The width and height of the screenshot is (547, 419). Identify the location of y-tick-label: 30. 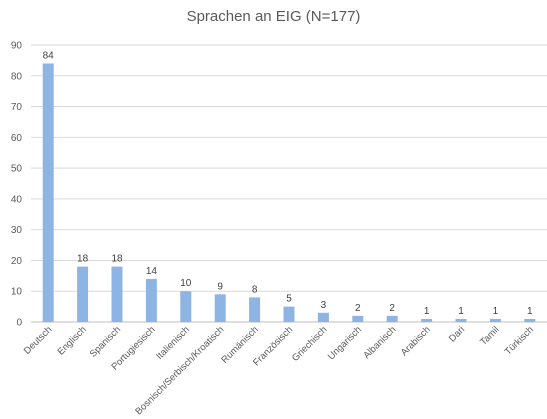
(17, 230).